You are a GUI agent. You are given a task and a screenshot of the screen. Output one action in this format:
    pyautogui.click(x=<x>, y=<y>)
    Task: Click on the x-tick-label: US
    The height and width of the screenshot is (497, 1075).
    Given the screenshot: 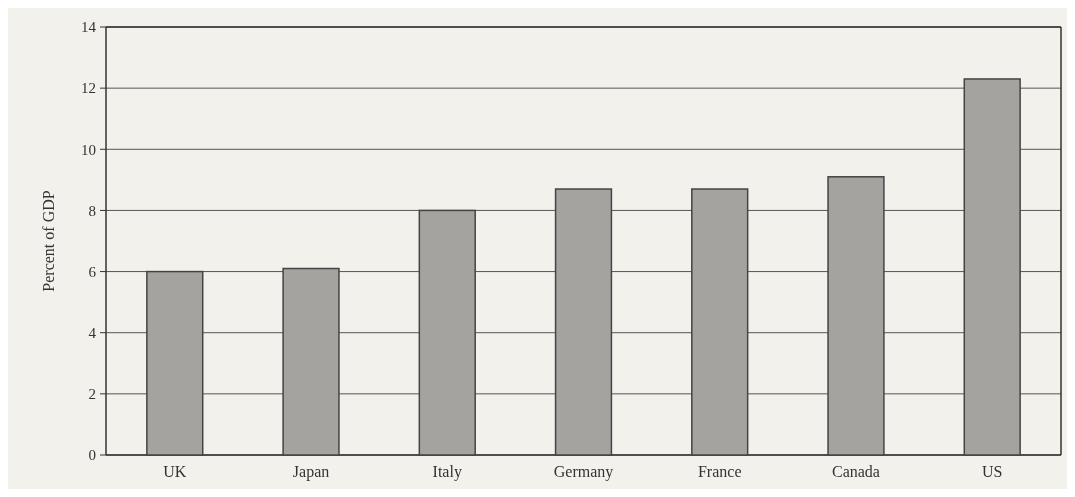 What is the action you would take?
    pyautogui.click(x=992, y=471)
    